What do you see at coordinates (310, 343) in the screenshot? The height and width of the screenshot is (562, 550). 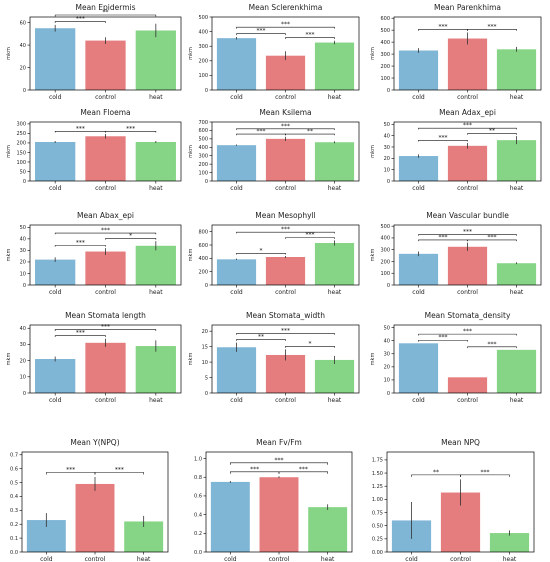 I see `significance-label: *` at bounding box center [310, 343].